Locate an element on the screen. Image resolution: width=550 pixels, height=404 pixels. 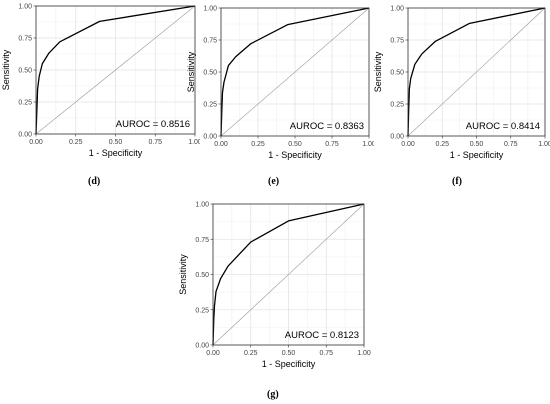
panel-label-e: (e) is located at coordinates (274, 181).